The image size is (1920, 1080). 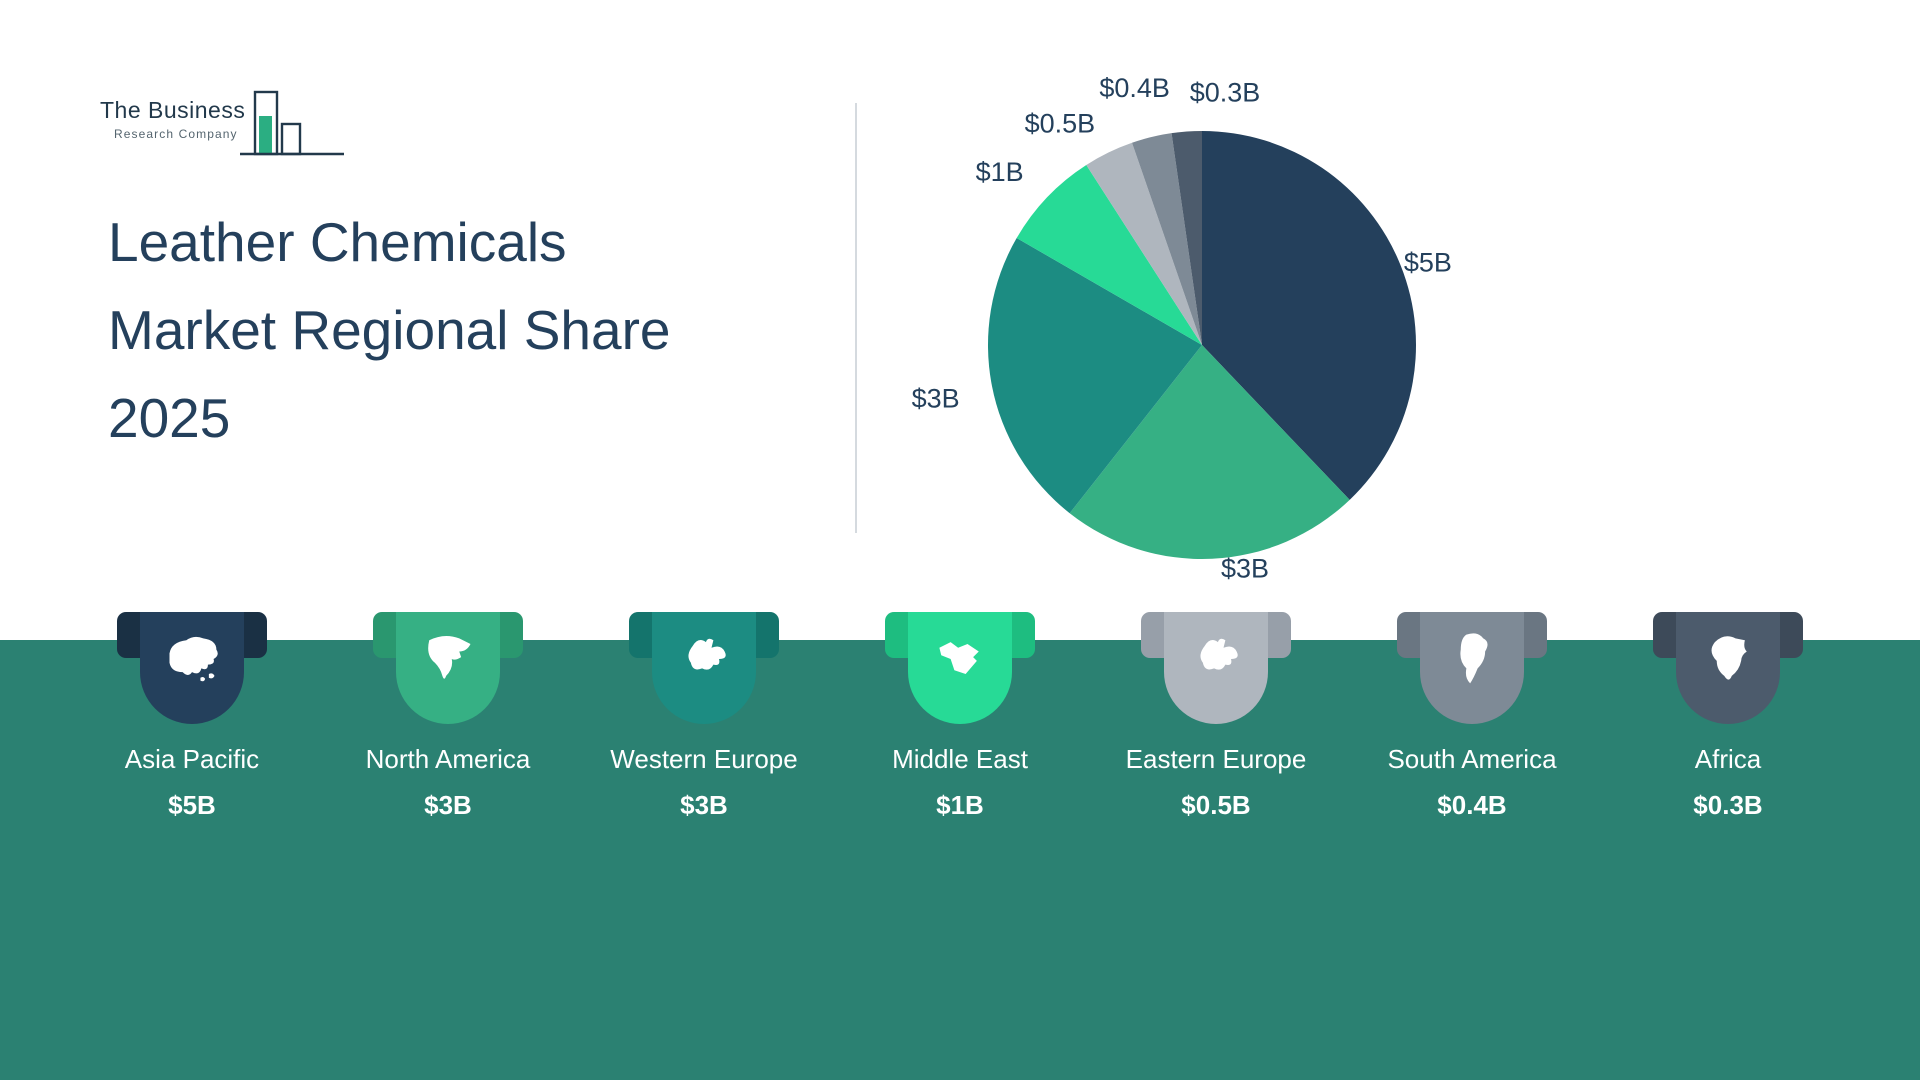 What do you see at coordinates (337, 242) in the screenshot?
I see `page-title-line-1: Leather Chemicals` at bounding box center [337, 242].